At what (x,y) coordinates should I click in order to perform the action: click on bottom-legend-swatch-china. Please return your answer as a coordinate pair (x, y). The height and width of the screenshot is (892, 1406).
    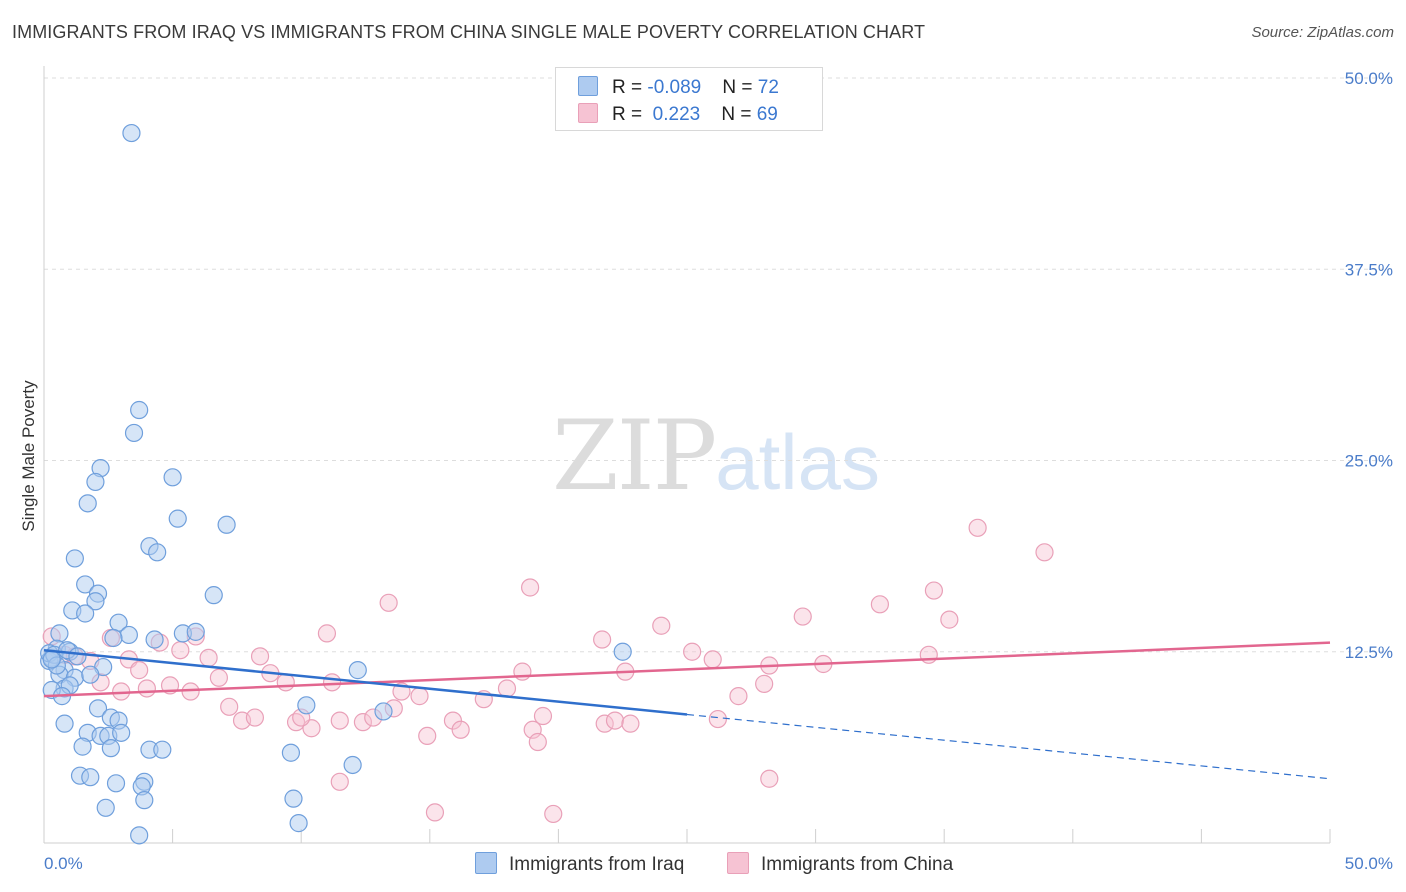
    Looking at the image, I should click on (738, 863).